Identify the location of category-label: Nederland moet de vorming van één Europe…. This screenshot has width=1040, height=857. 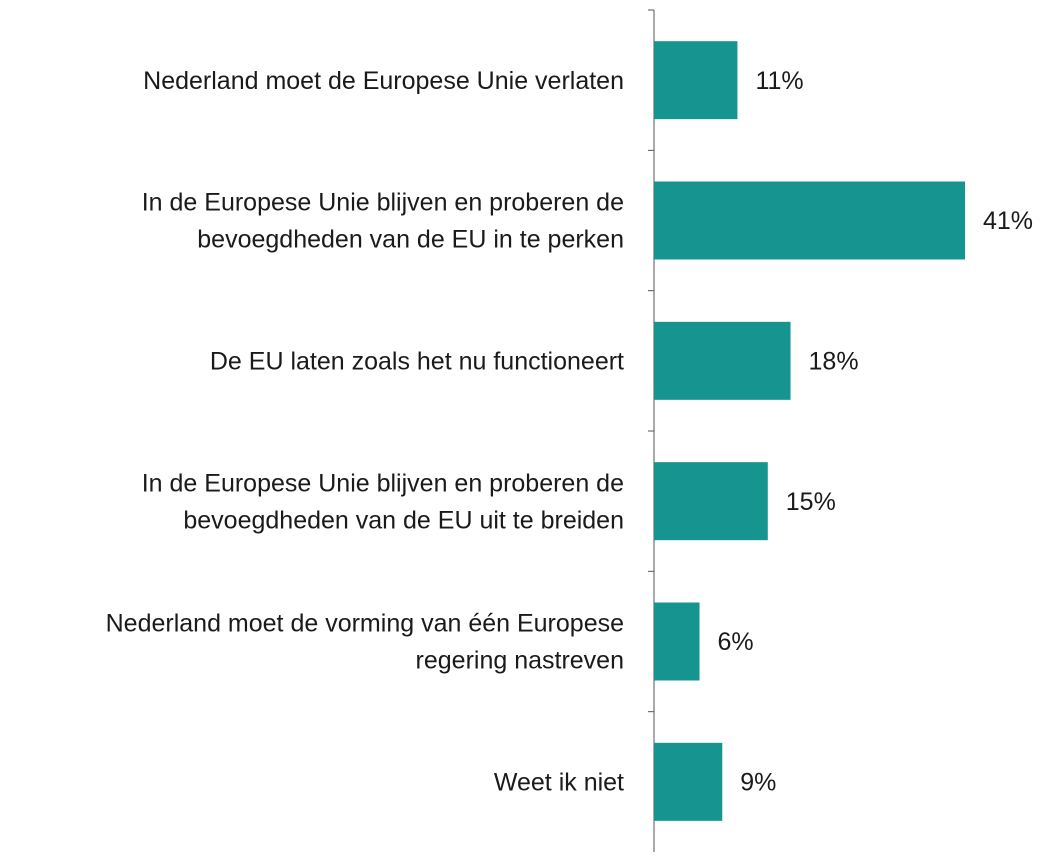
(365, 624).